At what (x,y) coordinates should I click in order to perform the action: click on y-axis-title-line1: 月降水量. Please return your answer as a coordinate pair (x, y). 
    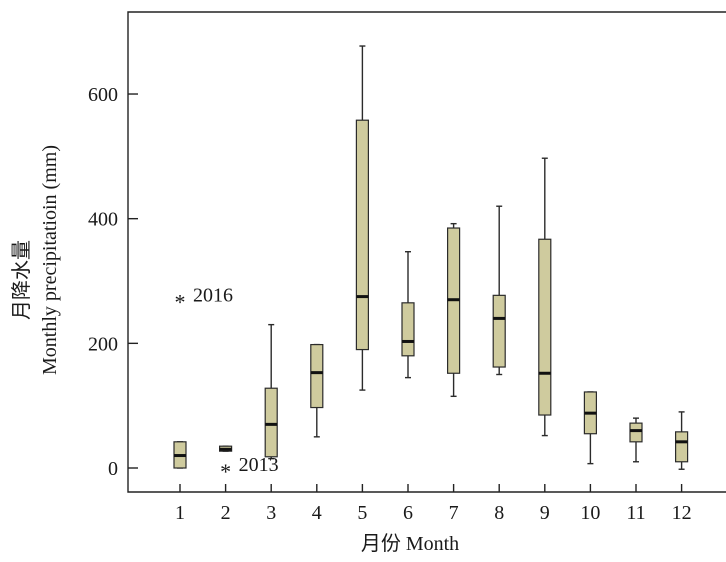
    Looking at the image, I should click on (21, 280).